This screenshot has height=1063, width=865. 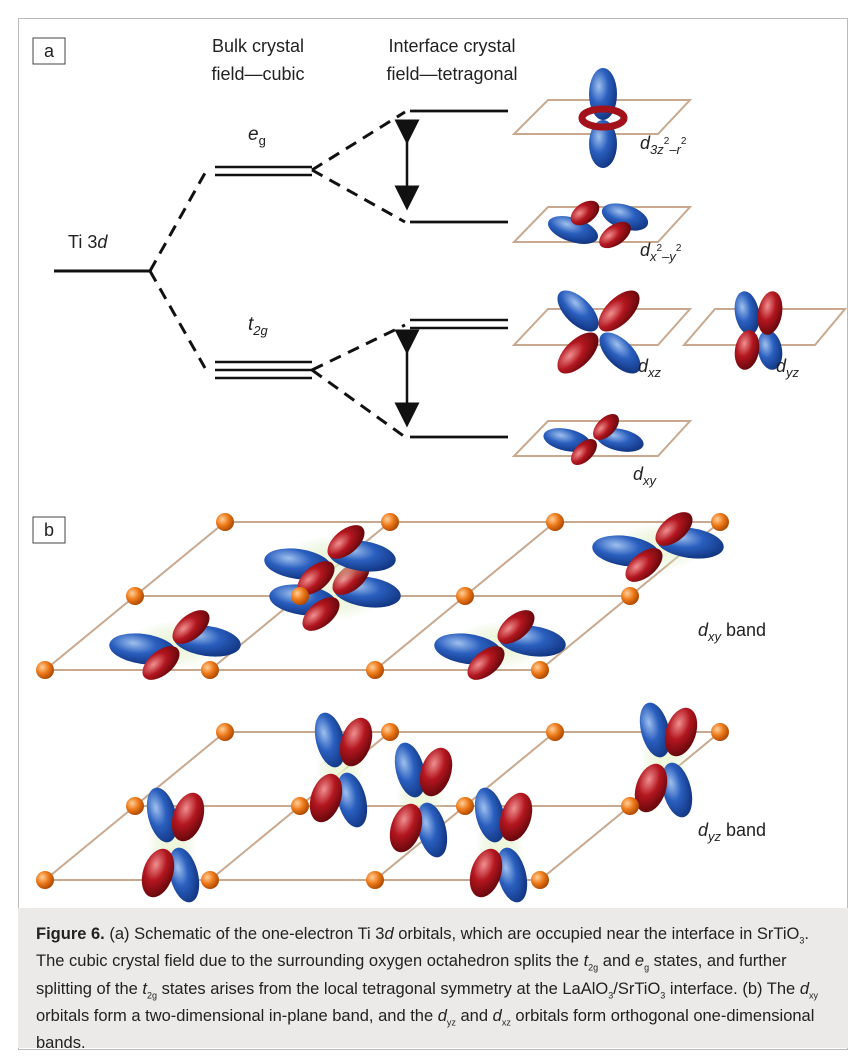 What do you see at coordinates (177, 222) in the screenshot?
I see `connector-ti-eg` at bounding box center [177, 222].